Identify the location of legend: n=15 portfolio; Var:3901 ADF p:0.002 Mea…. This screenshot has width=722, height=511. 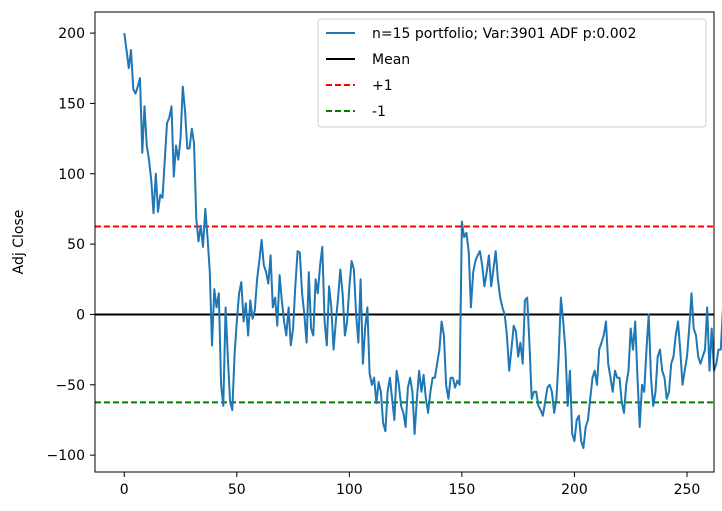
(512, 73).